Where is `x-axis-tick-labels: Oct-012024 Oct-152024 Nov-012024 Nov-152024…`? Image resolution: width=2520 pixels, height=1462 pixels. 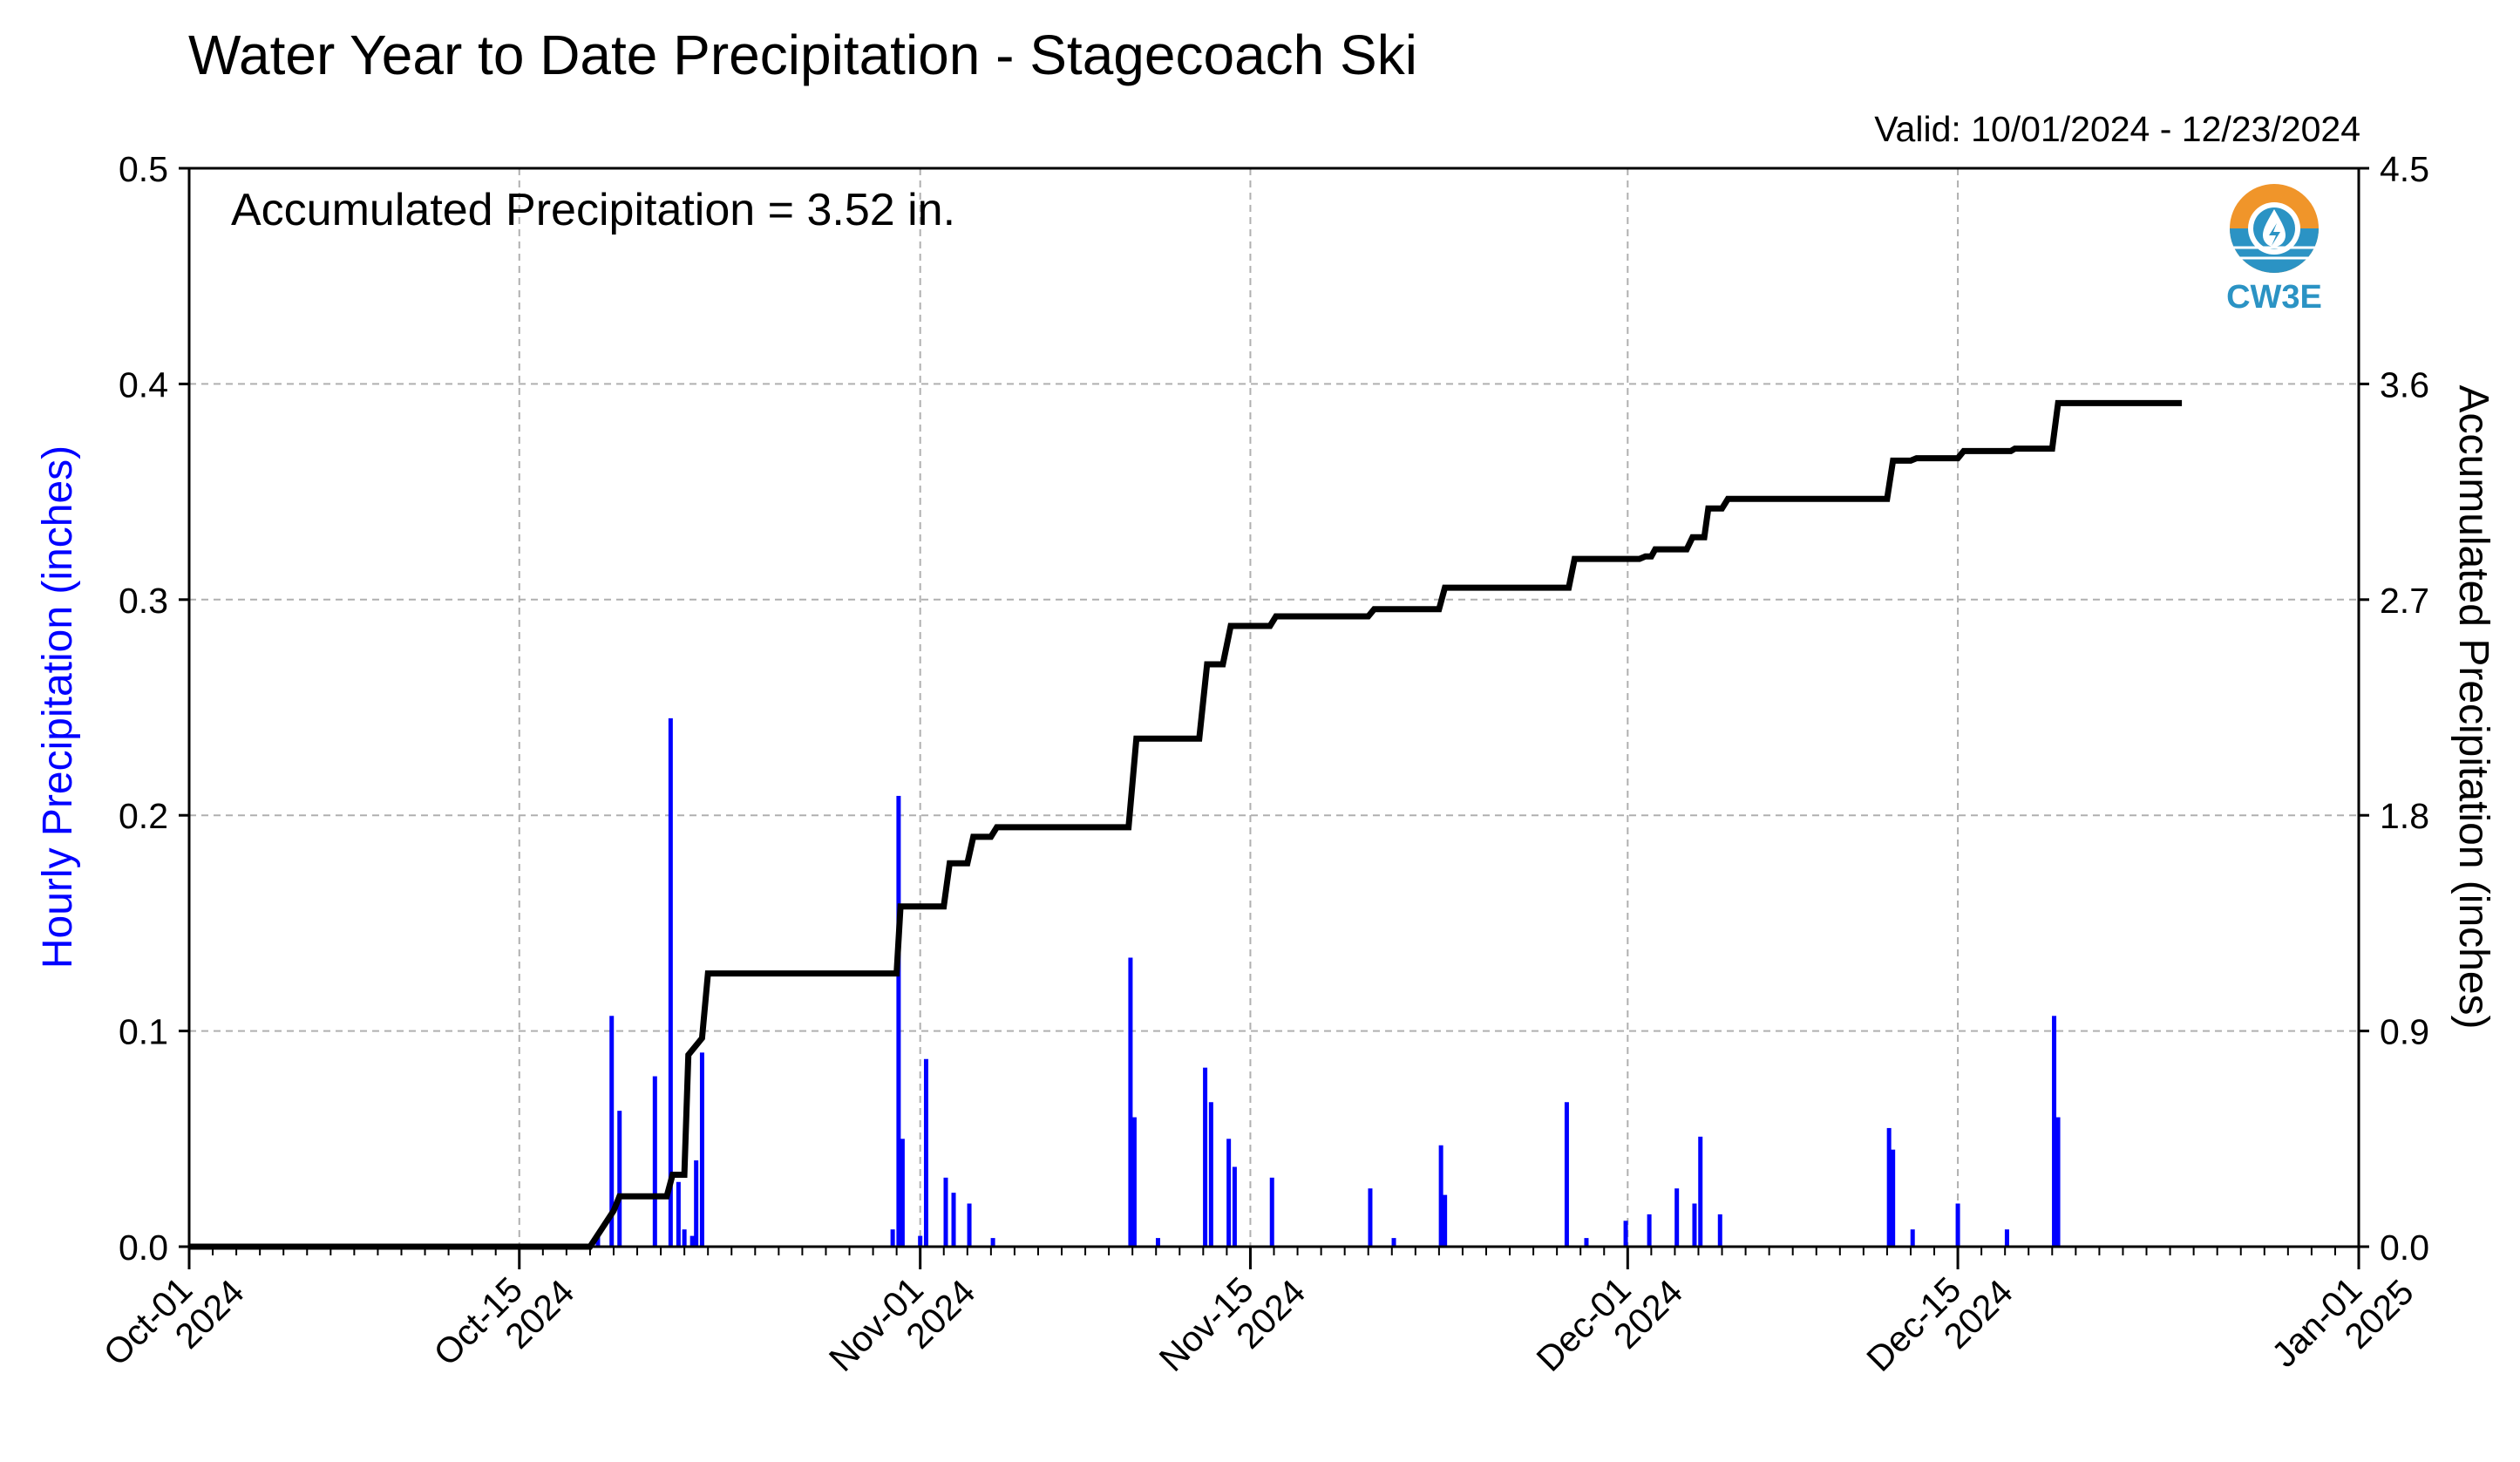 x-axis-tick-labels: Oct-012024 Oct-152024 Nov-012024 Nov-152024… is located at coordinates (1259, 1325).